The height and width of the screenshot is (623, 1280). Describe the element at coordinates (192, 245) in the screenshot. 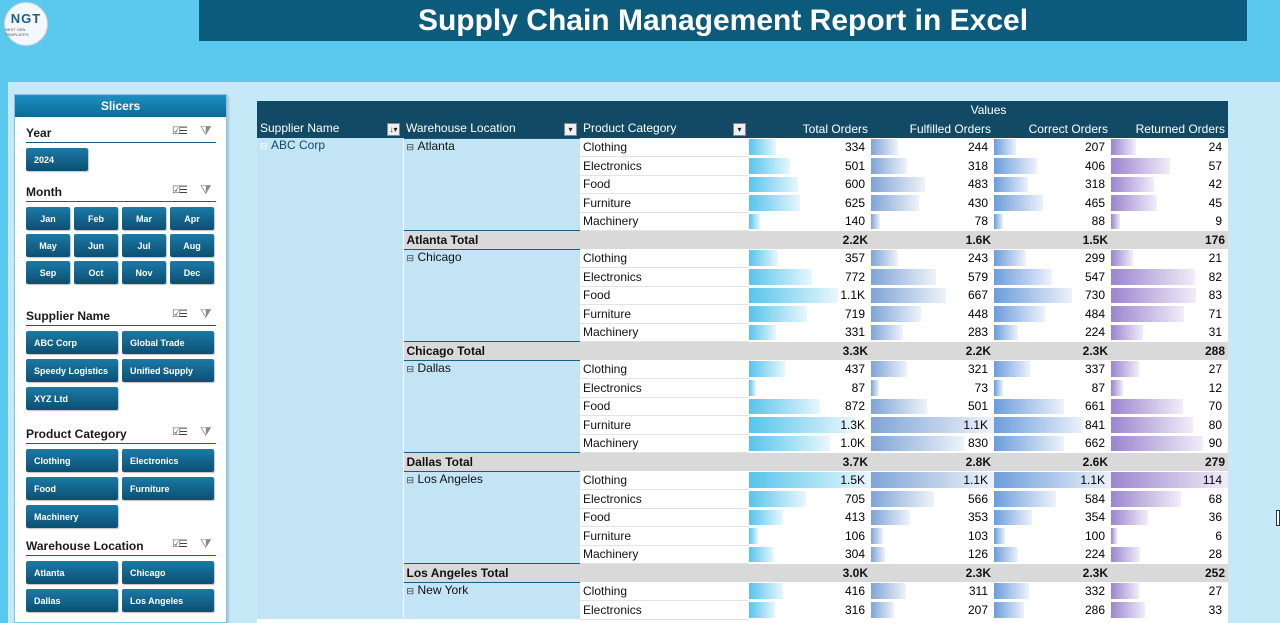

I see `slicer-month-chip: Aug` at that location.